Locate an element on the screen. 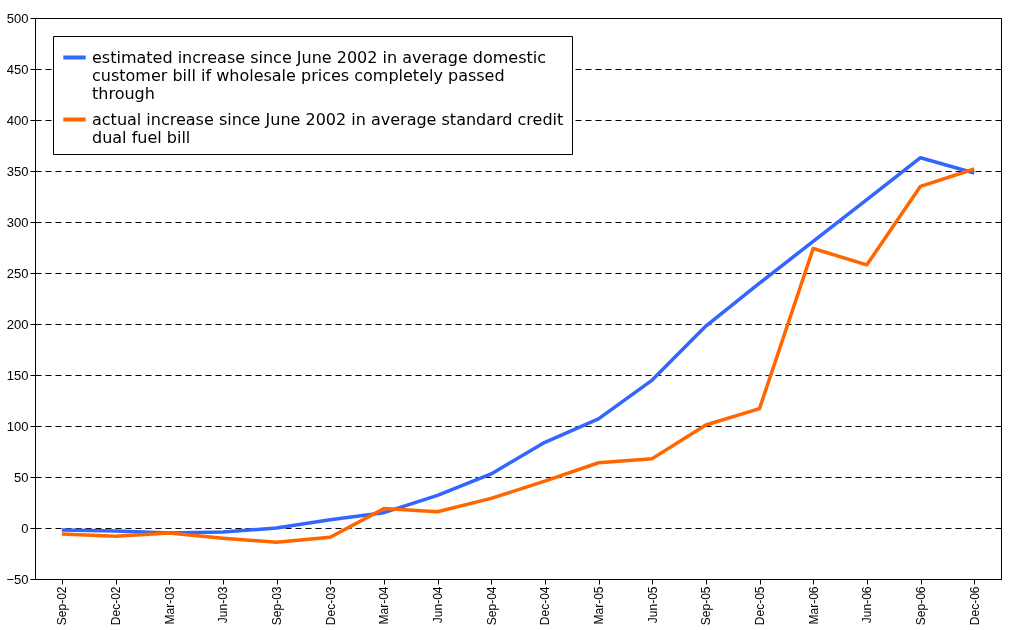  y-tick-label: 50 is located at coordinates (21, 477).